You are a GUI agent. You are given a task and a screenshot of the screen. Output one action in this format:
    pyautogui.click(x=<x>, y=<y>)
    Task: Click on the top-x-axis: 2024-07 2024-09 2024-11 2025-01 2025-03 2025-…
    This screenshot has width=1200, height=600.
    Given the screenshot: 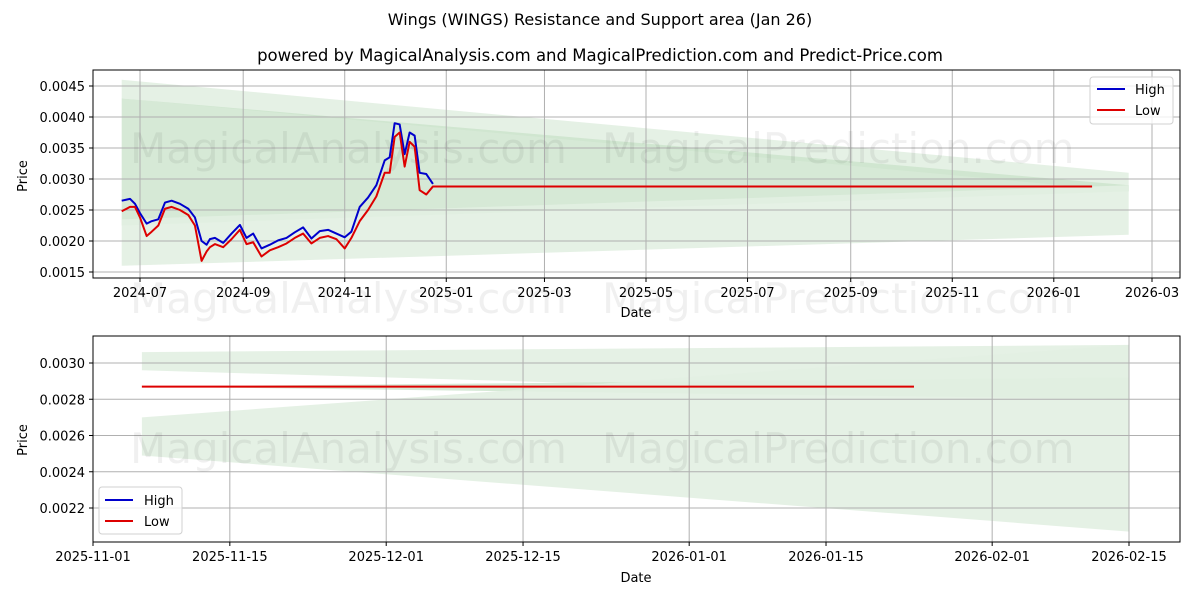 What is the action you would take?
    pyautogui.click(x=646, y=289)
    